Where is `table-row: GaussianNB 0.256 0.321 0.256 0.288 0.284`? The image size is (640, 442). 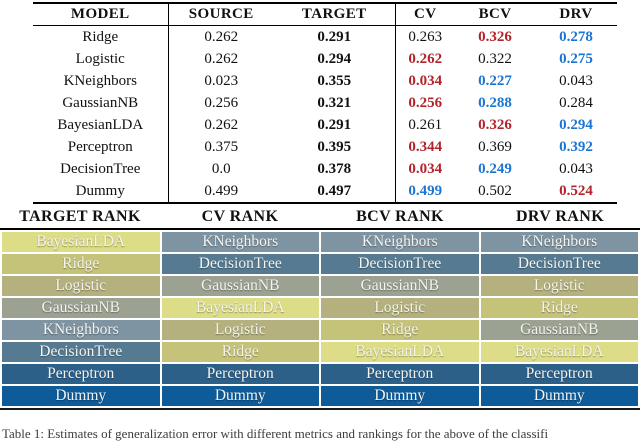 table-row: GaussianNB 0.256 0.321 0.256 0.288 0.284 is located at coordinates (325, 103).